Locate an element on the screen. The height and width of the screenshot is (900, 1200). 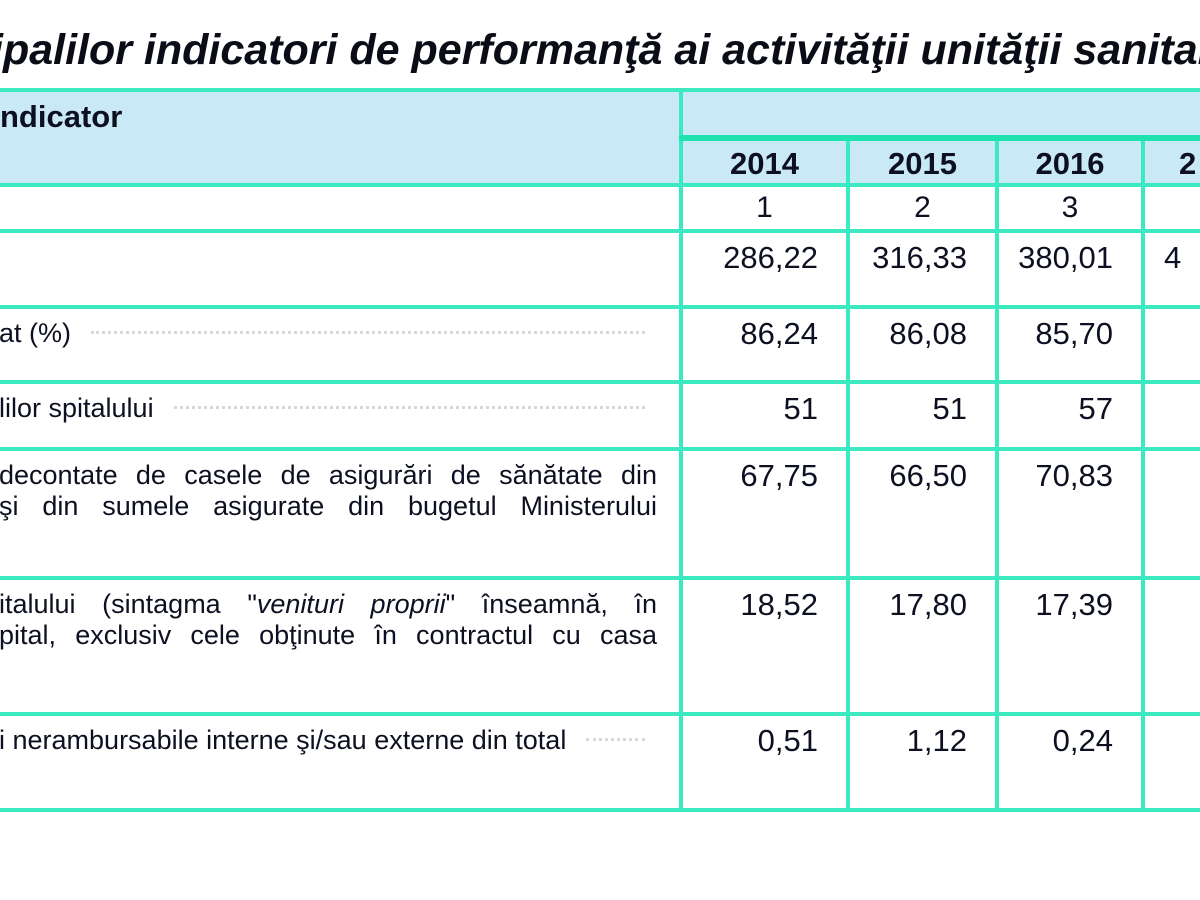
indicator-label-text: lilor spitalului is located at coordinates (77, 408).